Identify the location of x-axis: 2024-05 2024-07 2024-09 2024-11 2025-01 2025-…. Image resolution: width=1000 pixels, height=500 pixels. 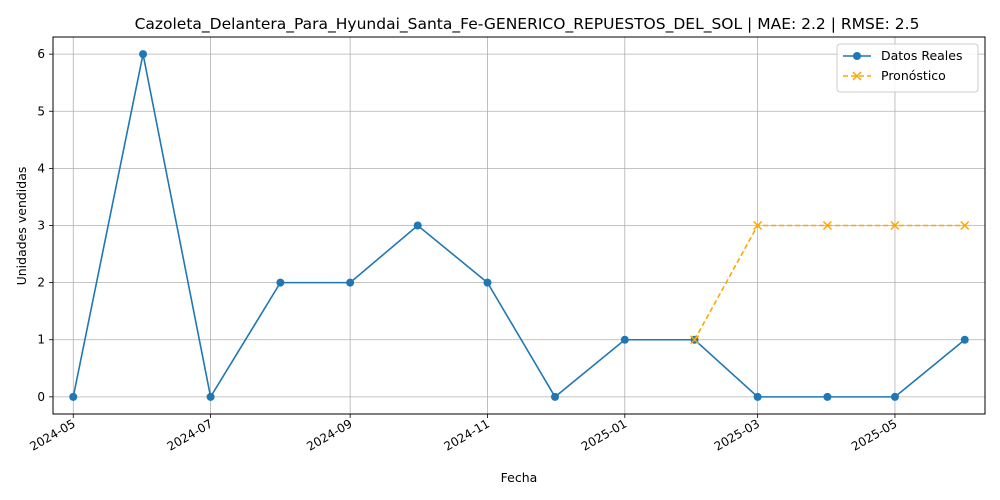
(463, 434).